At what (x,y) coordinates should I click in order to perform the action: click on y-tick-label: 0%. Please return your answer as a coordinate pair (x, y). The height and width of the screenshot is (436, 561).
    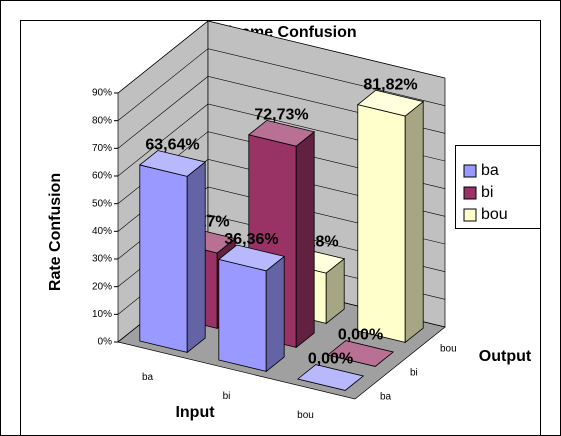
    Looking at the image, I should click on (105, 342).